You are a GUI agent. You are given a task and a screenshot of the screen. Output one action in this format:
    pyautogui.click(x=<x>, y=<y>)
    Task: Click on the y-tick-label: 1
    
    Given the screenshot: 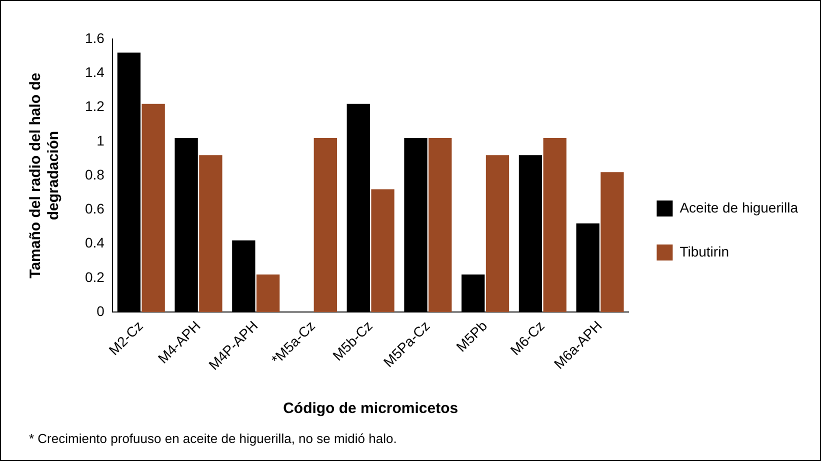 What is the action you would take?
    pyautogui.click(x=100, y=140)
    